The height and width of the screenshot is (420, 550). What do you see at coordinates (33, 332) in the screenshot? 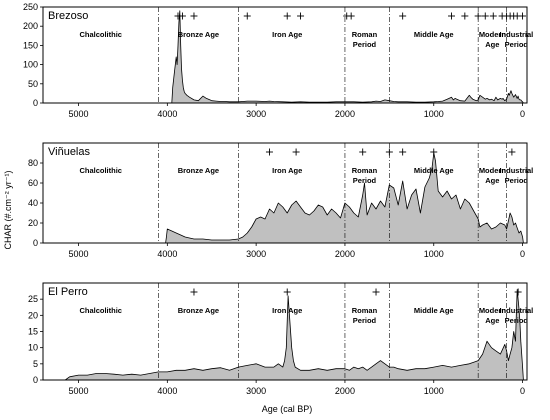
I see `y-tick-label: 15` at bounding box center [33, 332].